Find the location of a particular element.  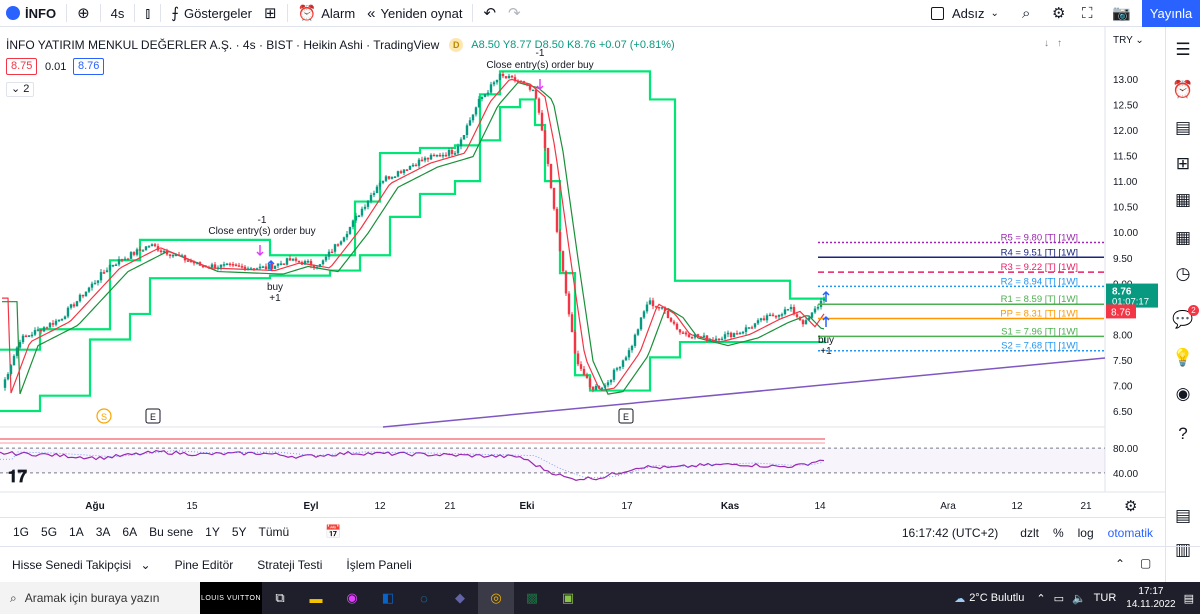

range-6a: 6A is located at coordinates (130, 532).